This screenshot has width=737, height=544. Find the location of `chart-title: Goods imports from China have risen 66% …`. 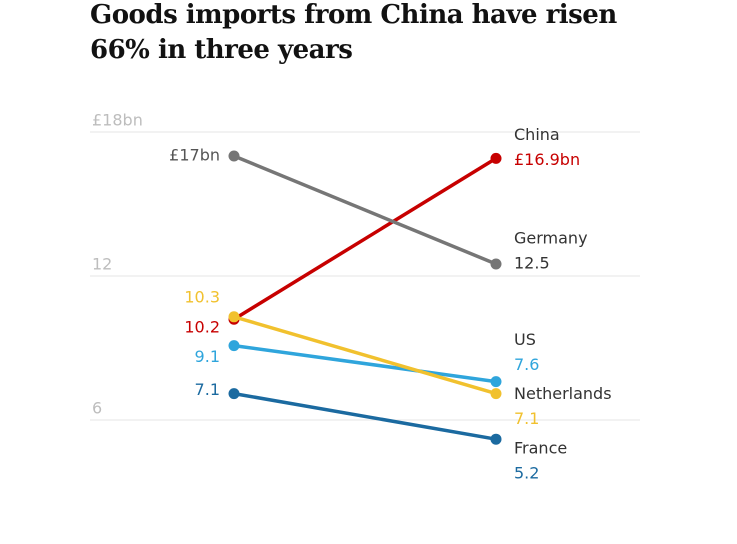

chart-title: Goods imports from China have risen 66% … is located at coordinates (353, 32).